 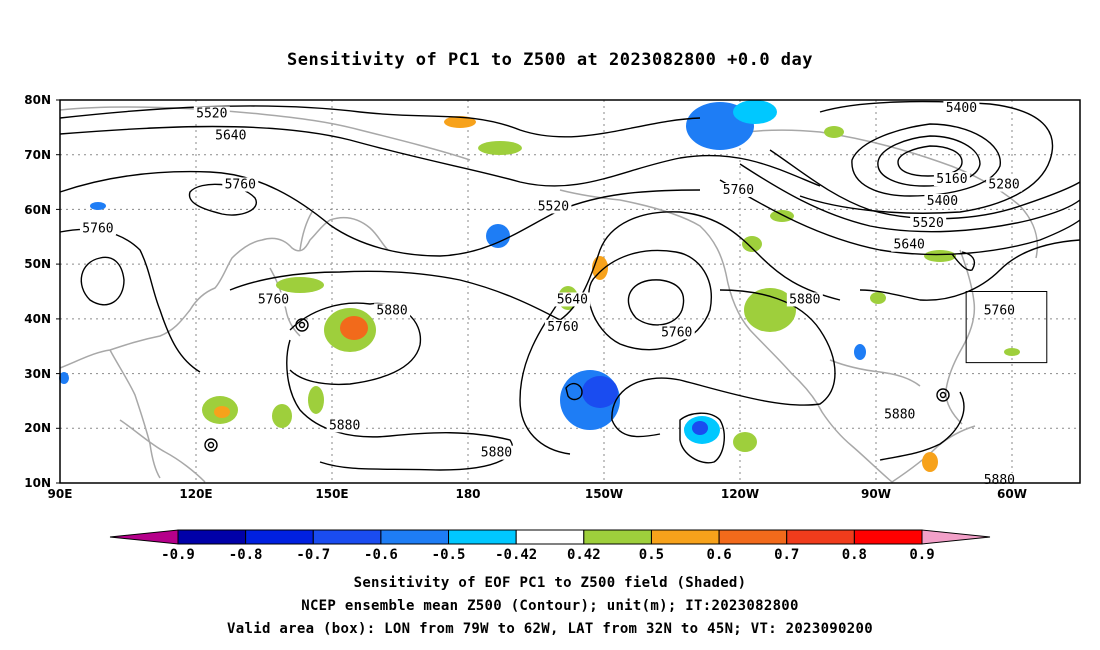 What do you see at coordinates (1012, 494) in the screenshot?
I see `lon-label: 60W` at bounding box center [1012, 494].